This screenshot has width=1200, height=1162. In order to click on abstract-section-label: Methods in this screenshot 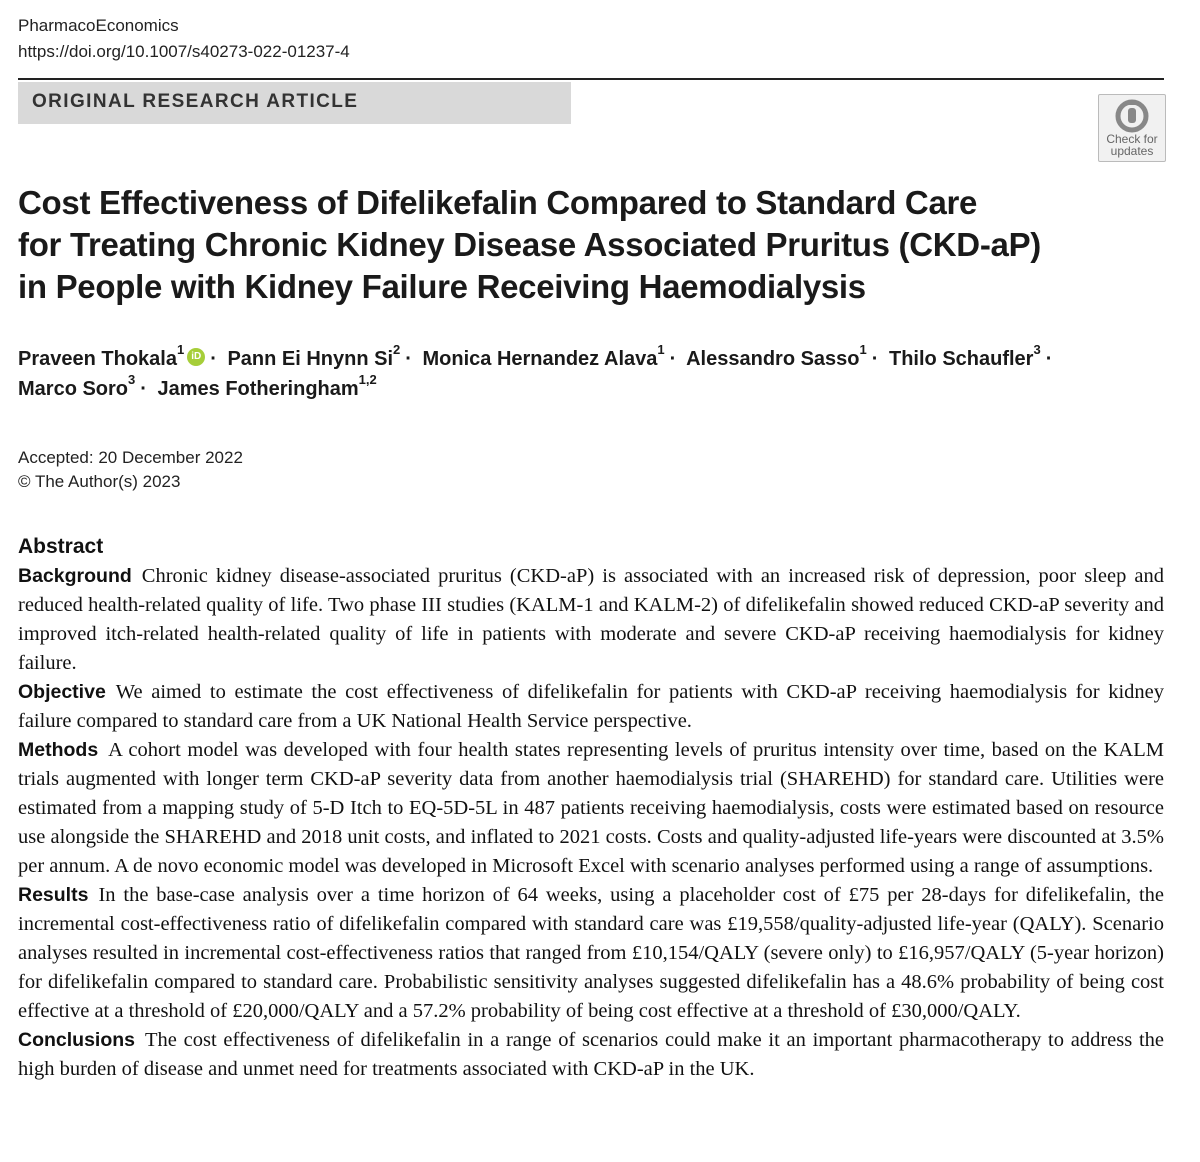, I will do `click(58, 750)`.